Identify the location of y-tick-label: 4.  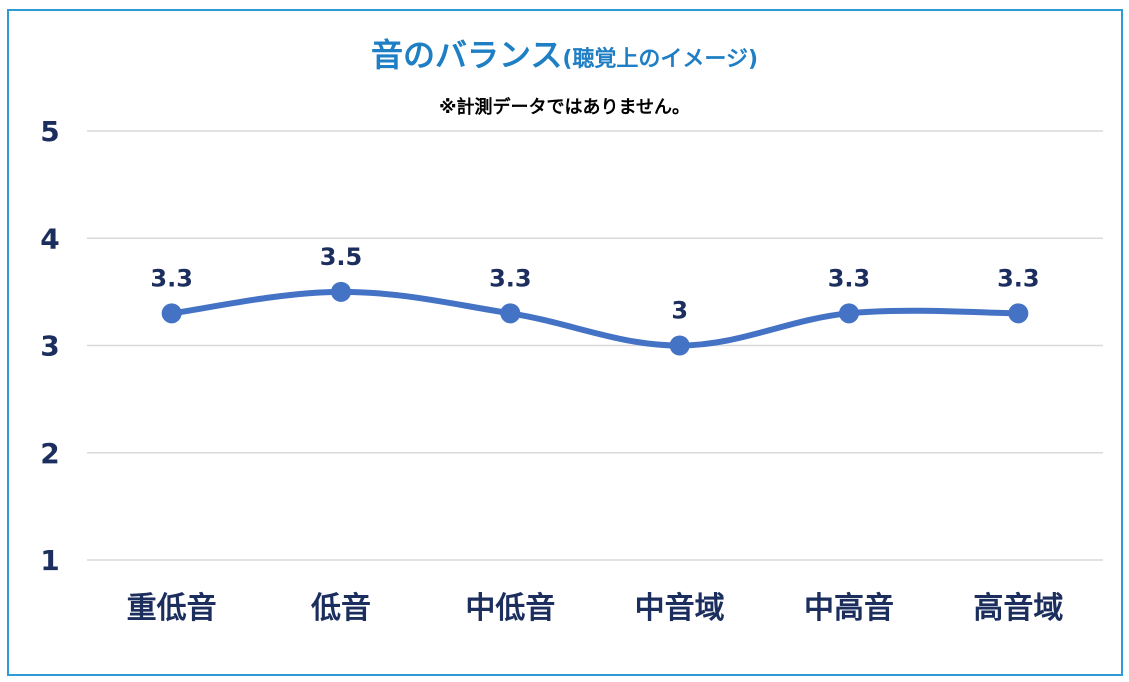
(49, 238).